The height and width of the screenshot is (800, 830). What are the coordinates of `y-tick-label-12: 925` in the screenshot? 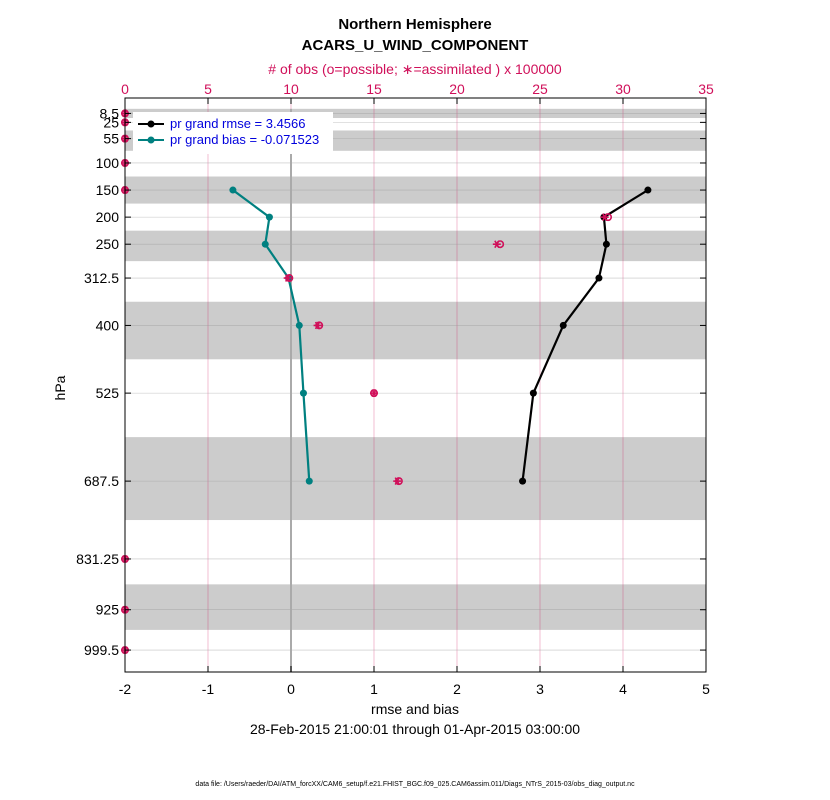 It's located at (108, 610).